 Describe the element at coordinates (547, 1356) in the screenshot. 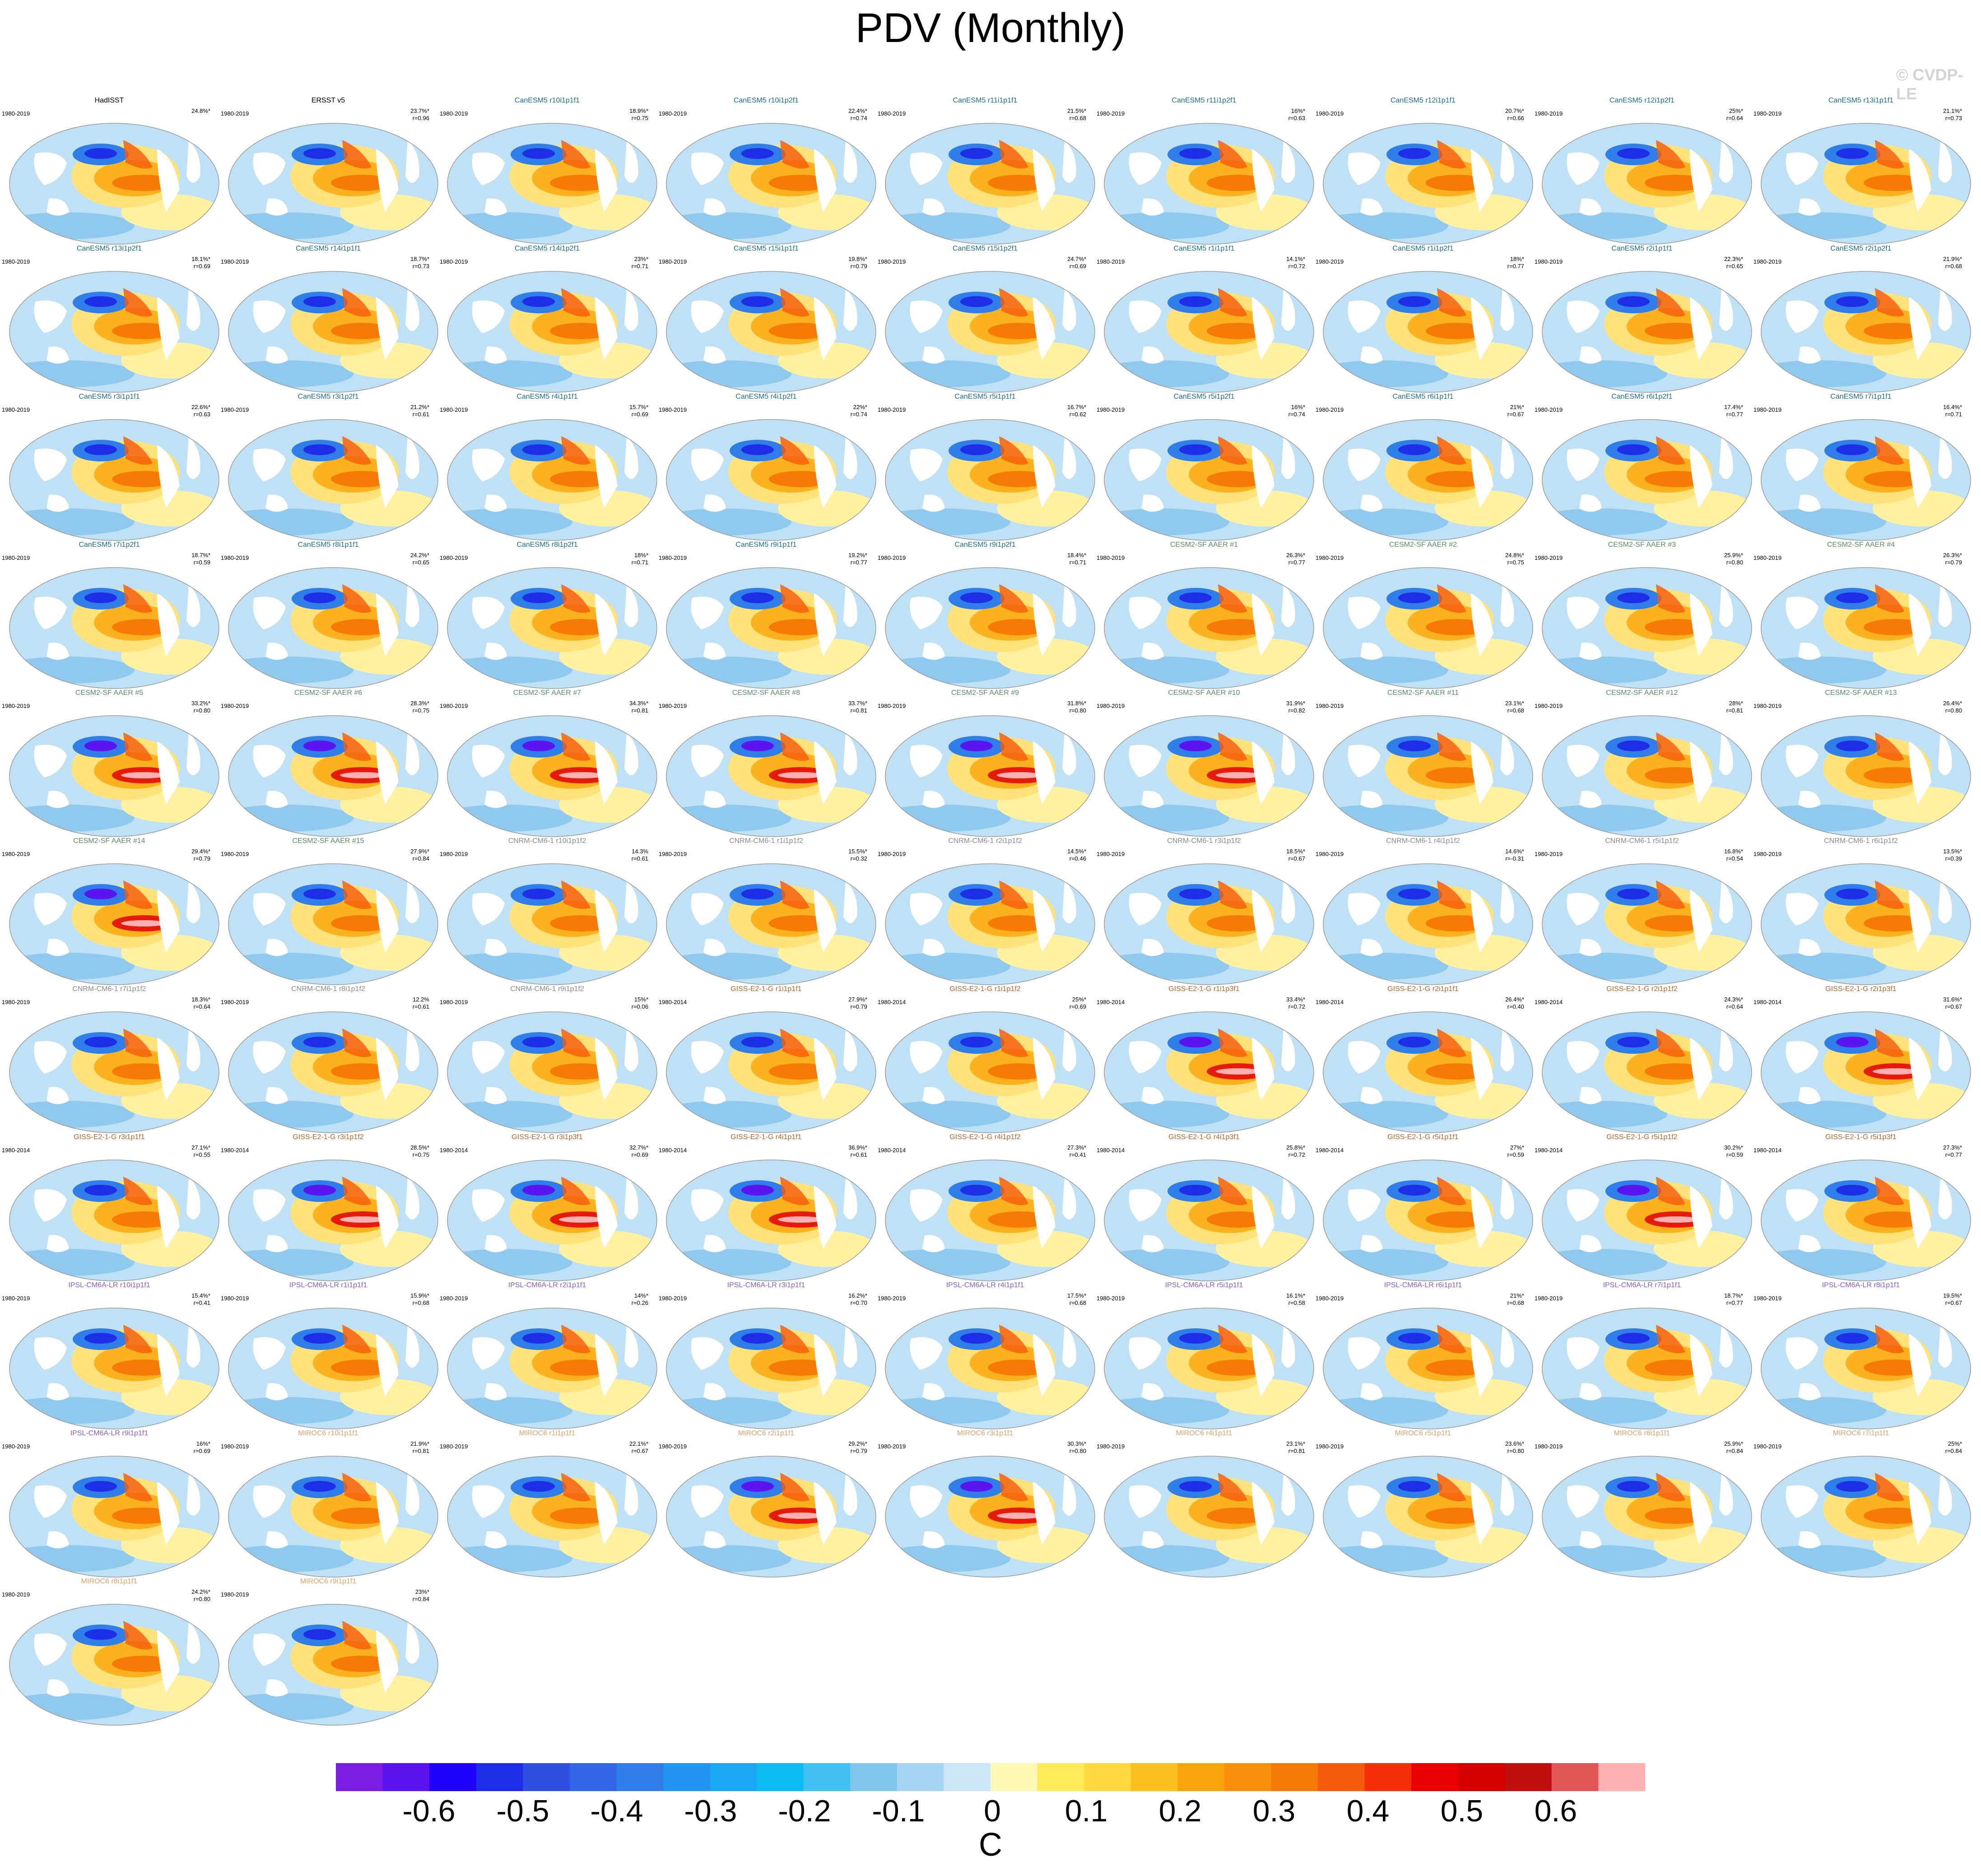

I see `map-panel: IPSL-CM6A-LR r2i1p1f1 1980-2019 14%* r=0.26` at that location.